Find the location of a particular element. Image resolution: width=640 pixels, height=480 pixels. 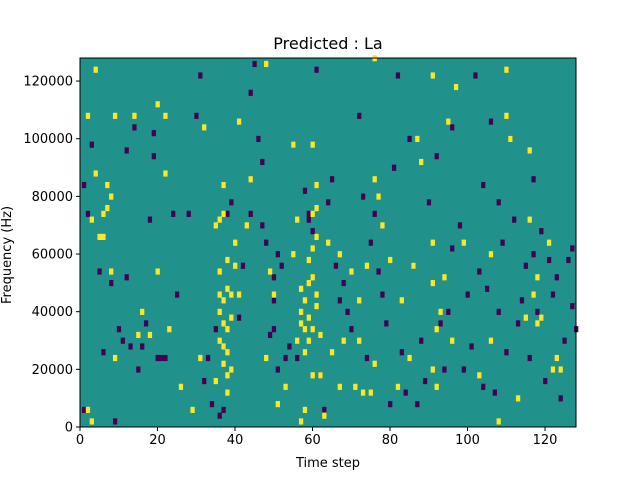

x-tick-label: 40 is located at coordinates (235, 440).